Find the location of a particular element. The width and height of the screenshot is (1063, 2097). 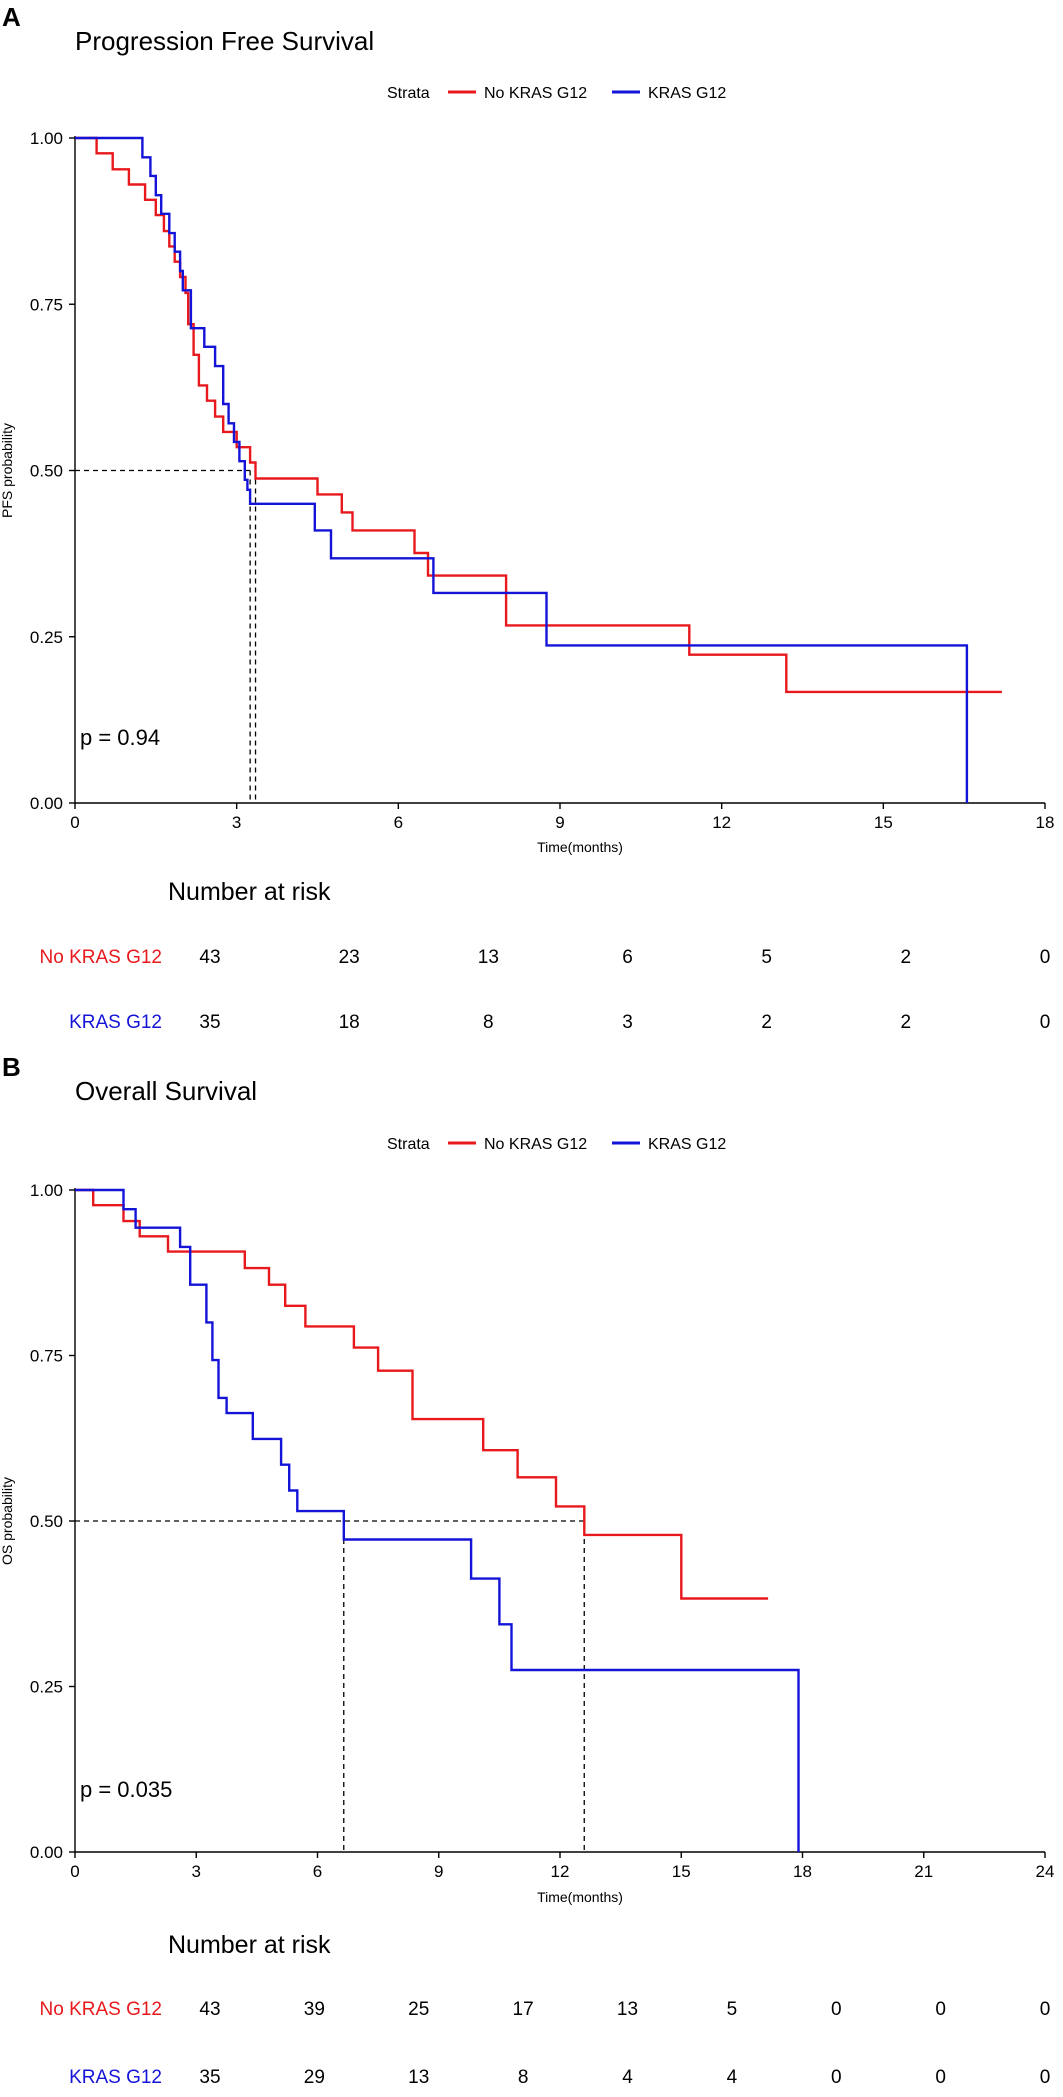

panel-a-title: Progression Free Survival is located at coordinates (224, 41).